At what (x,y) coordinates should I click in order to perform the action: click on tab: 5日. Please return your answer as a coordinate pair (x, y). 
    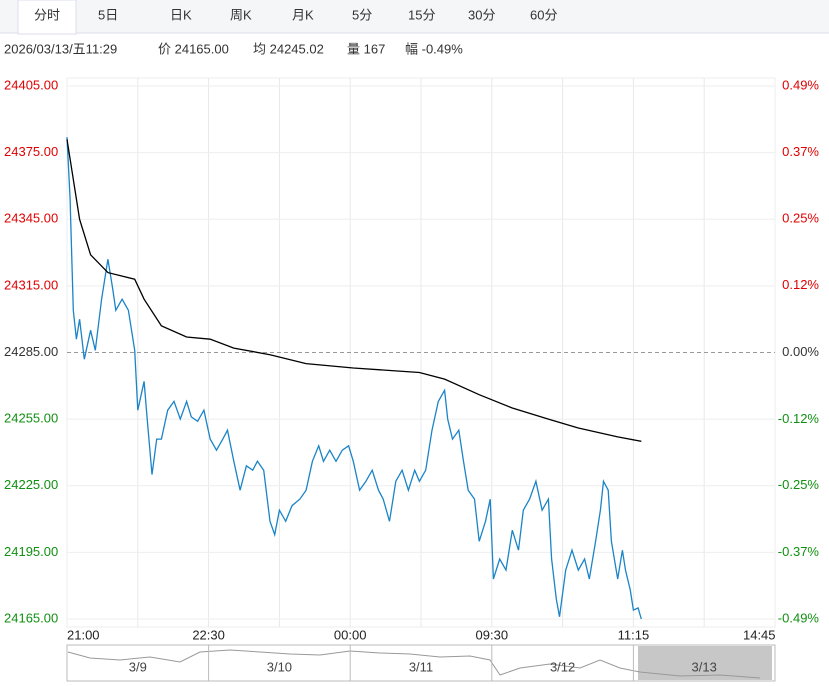
    Looking at the image, I should click on (108, 14).